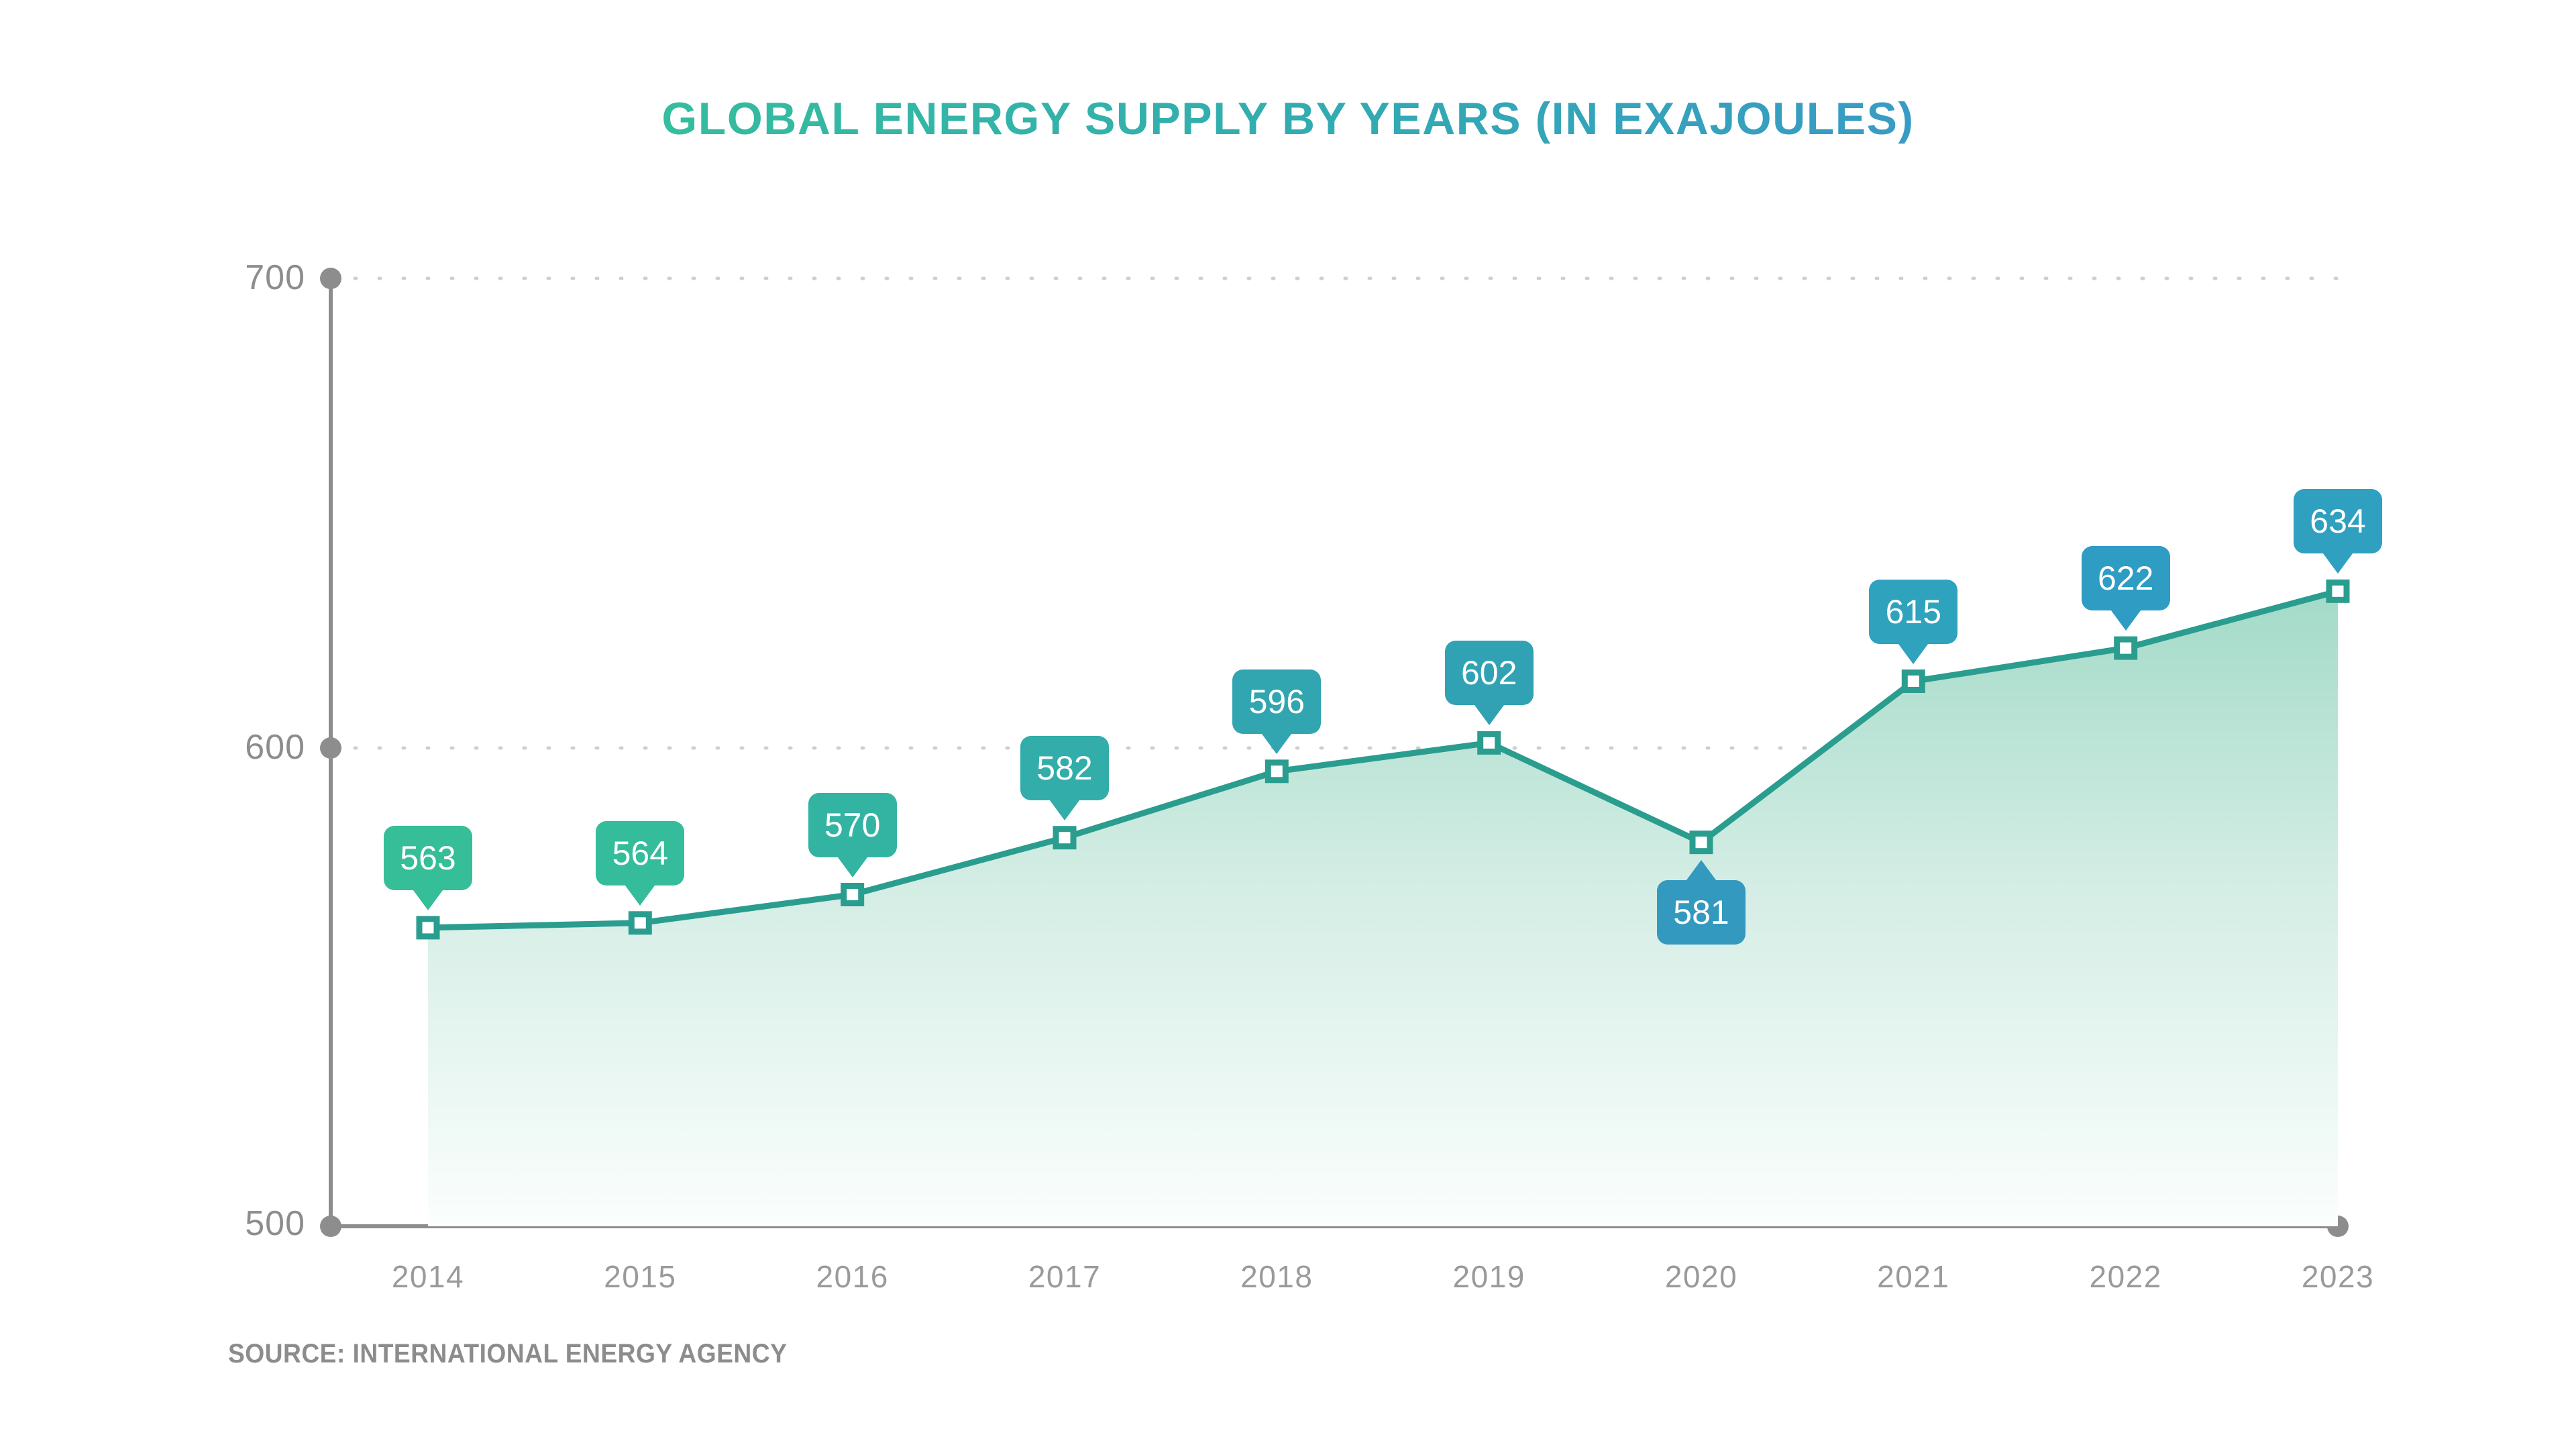 Image resolution: width=2576 pixels, height=1449 pixels. I want to click on data-label-2020: 581, so click(1701, 902).